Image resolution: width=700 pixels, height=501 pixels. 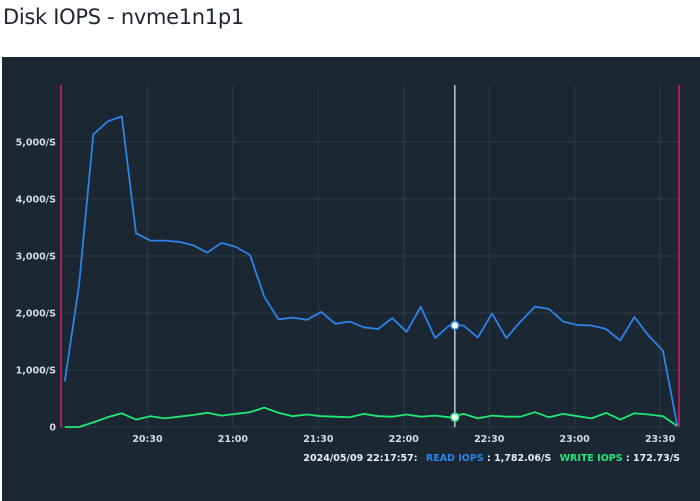 I want to click on readout-write-value: : 172.73/S, so click(x=653, y=458).